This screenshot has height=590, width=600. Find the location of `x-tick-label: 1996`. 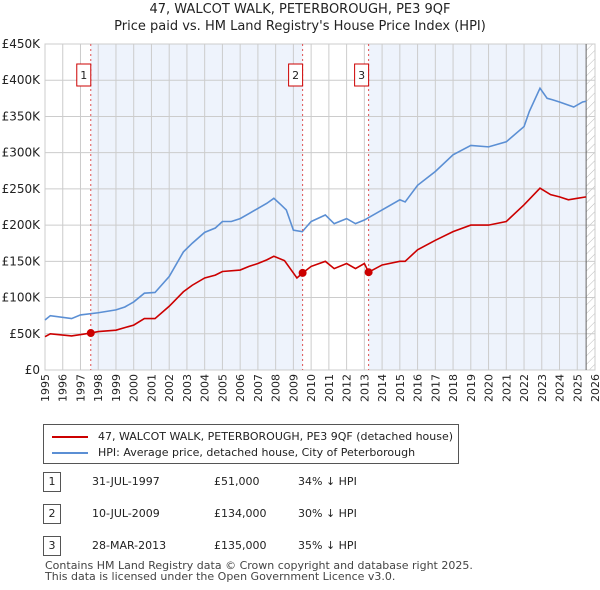

x-tick-label: 1996 is located at coordinates (63, 388).